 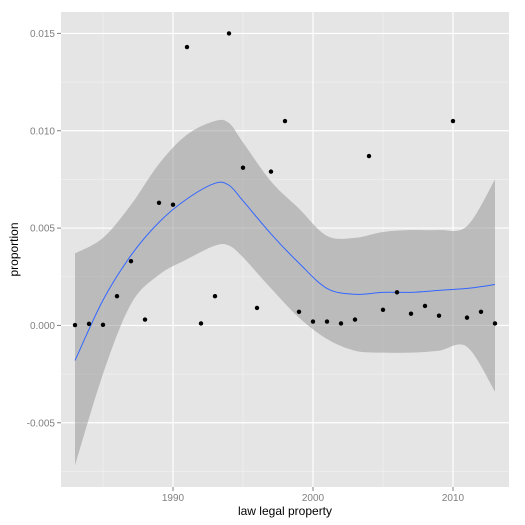 I want to click on y-tick-label: 0.015, so click(x=42, y=34).